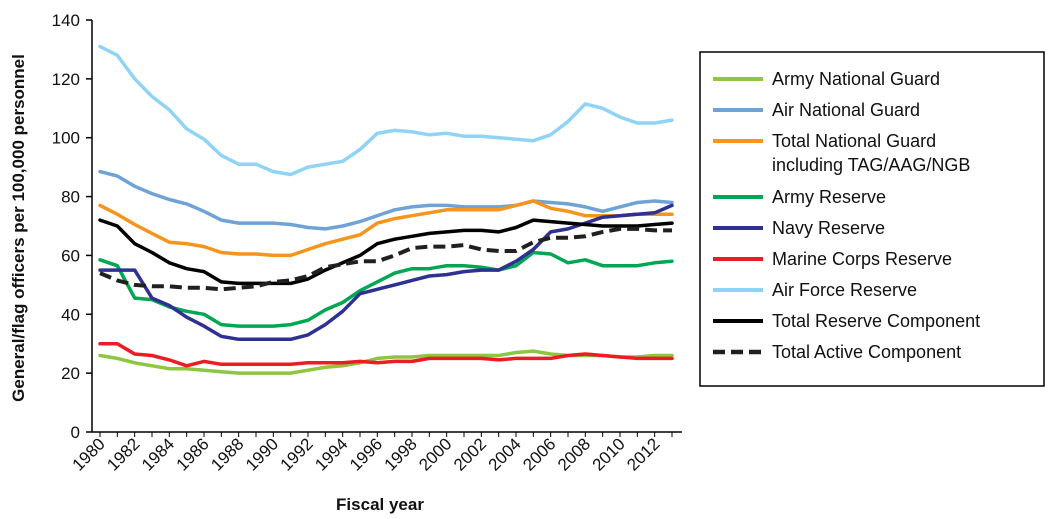 The height and width of the screenshot is (519, 1049). Describe the element at coordinates (331, 454) in the screenshot. I see `x-tick-label: 1994` at that location.